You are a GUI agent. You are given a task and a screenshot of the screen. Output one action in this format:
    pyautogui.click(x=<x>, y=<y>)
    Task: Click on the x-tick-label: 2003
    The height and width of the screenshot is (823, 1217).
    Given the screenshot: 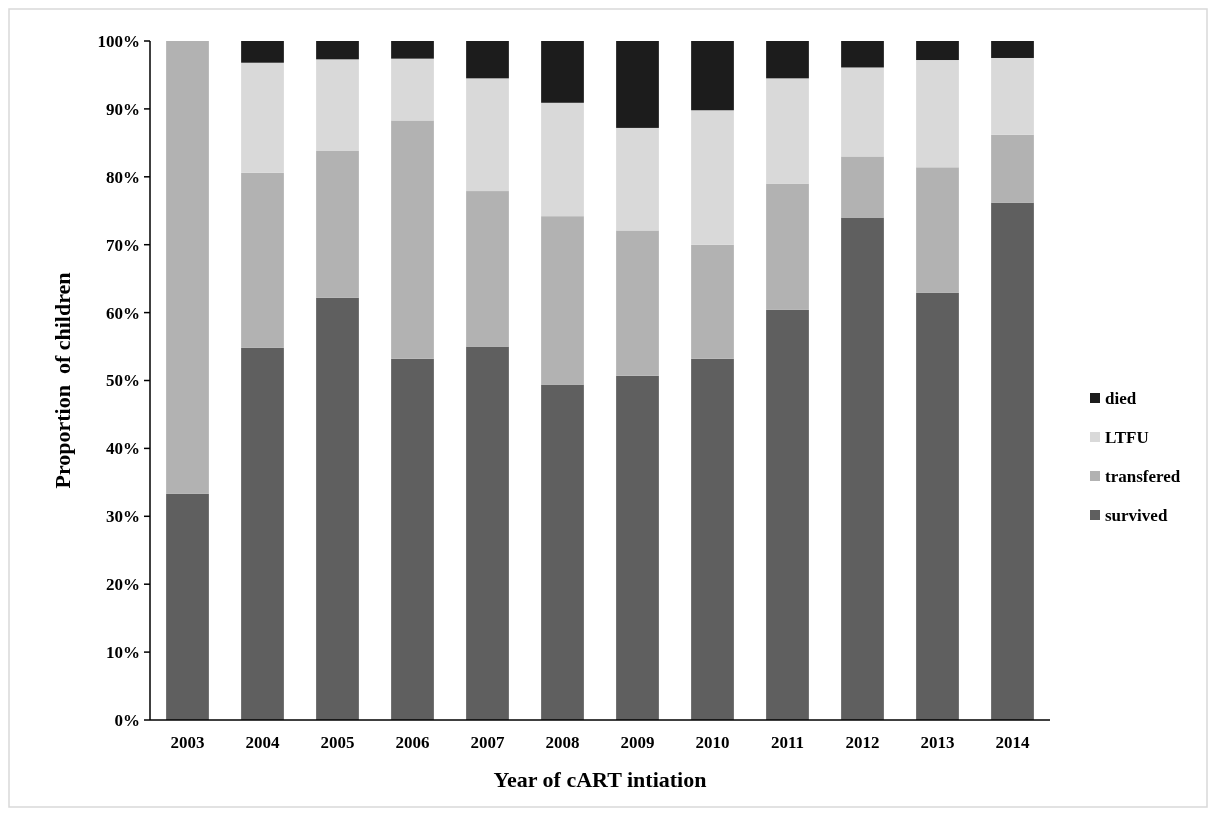 What is the action you would take?
    pyautogui.click(x=187, y=742)
    